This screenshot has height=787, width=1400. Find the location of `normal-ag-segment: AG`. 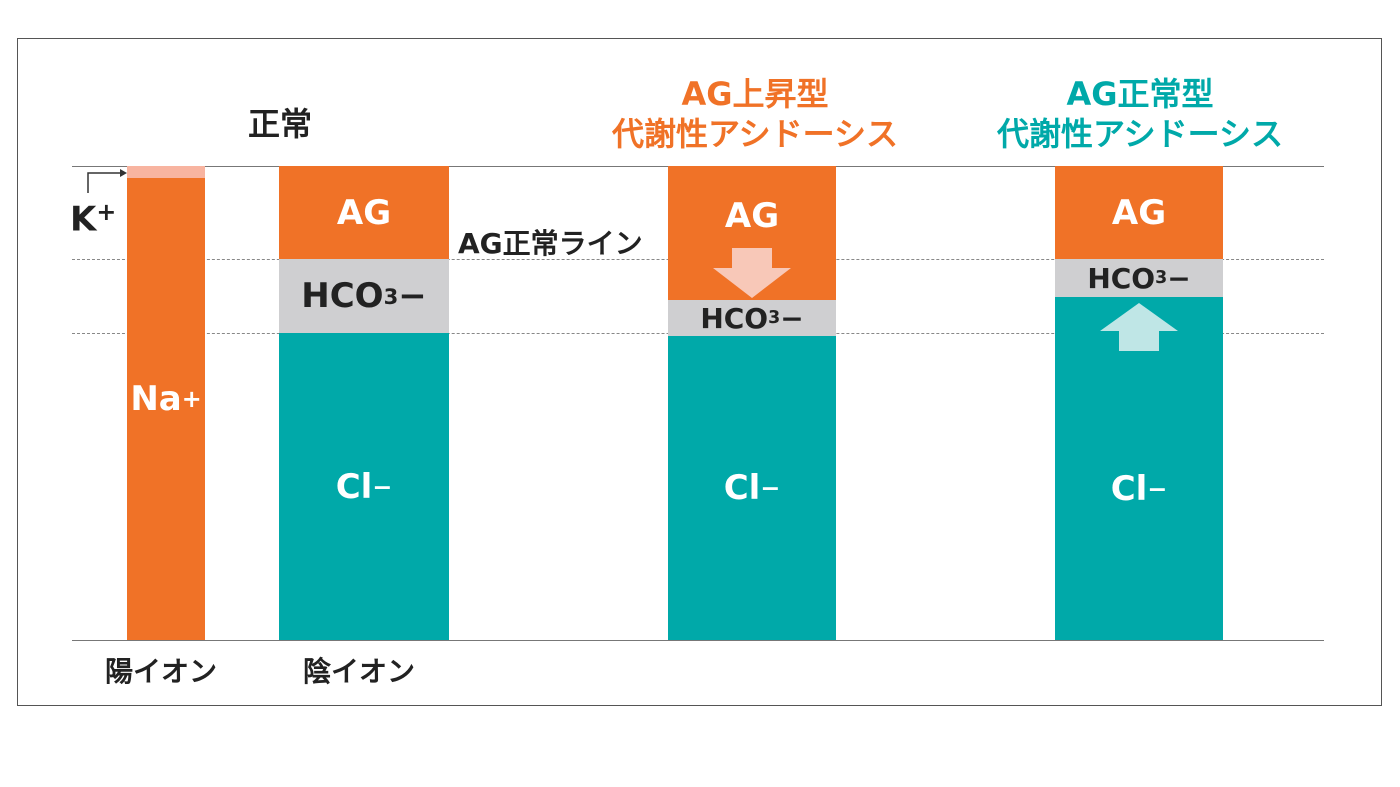

normal-ag-segment: AG is located at coordinates (364, 212).